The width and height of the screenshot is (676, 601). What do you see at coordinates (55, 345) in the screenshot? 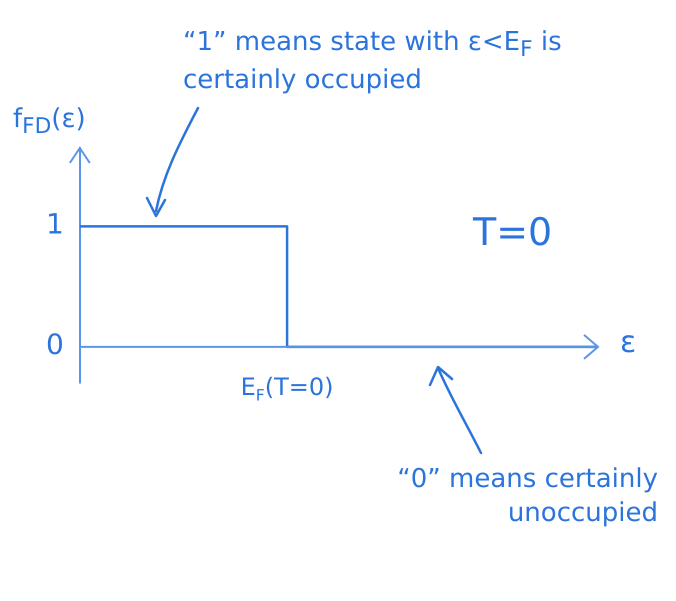
I see `y-tick-label: 0` at bounding box center [55, 345].